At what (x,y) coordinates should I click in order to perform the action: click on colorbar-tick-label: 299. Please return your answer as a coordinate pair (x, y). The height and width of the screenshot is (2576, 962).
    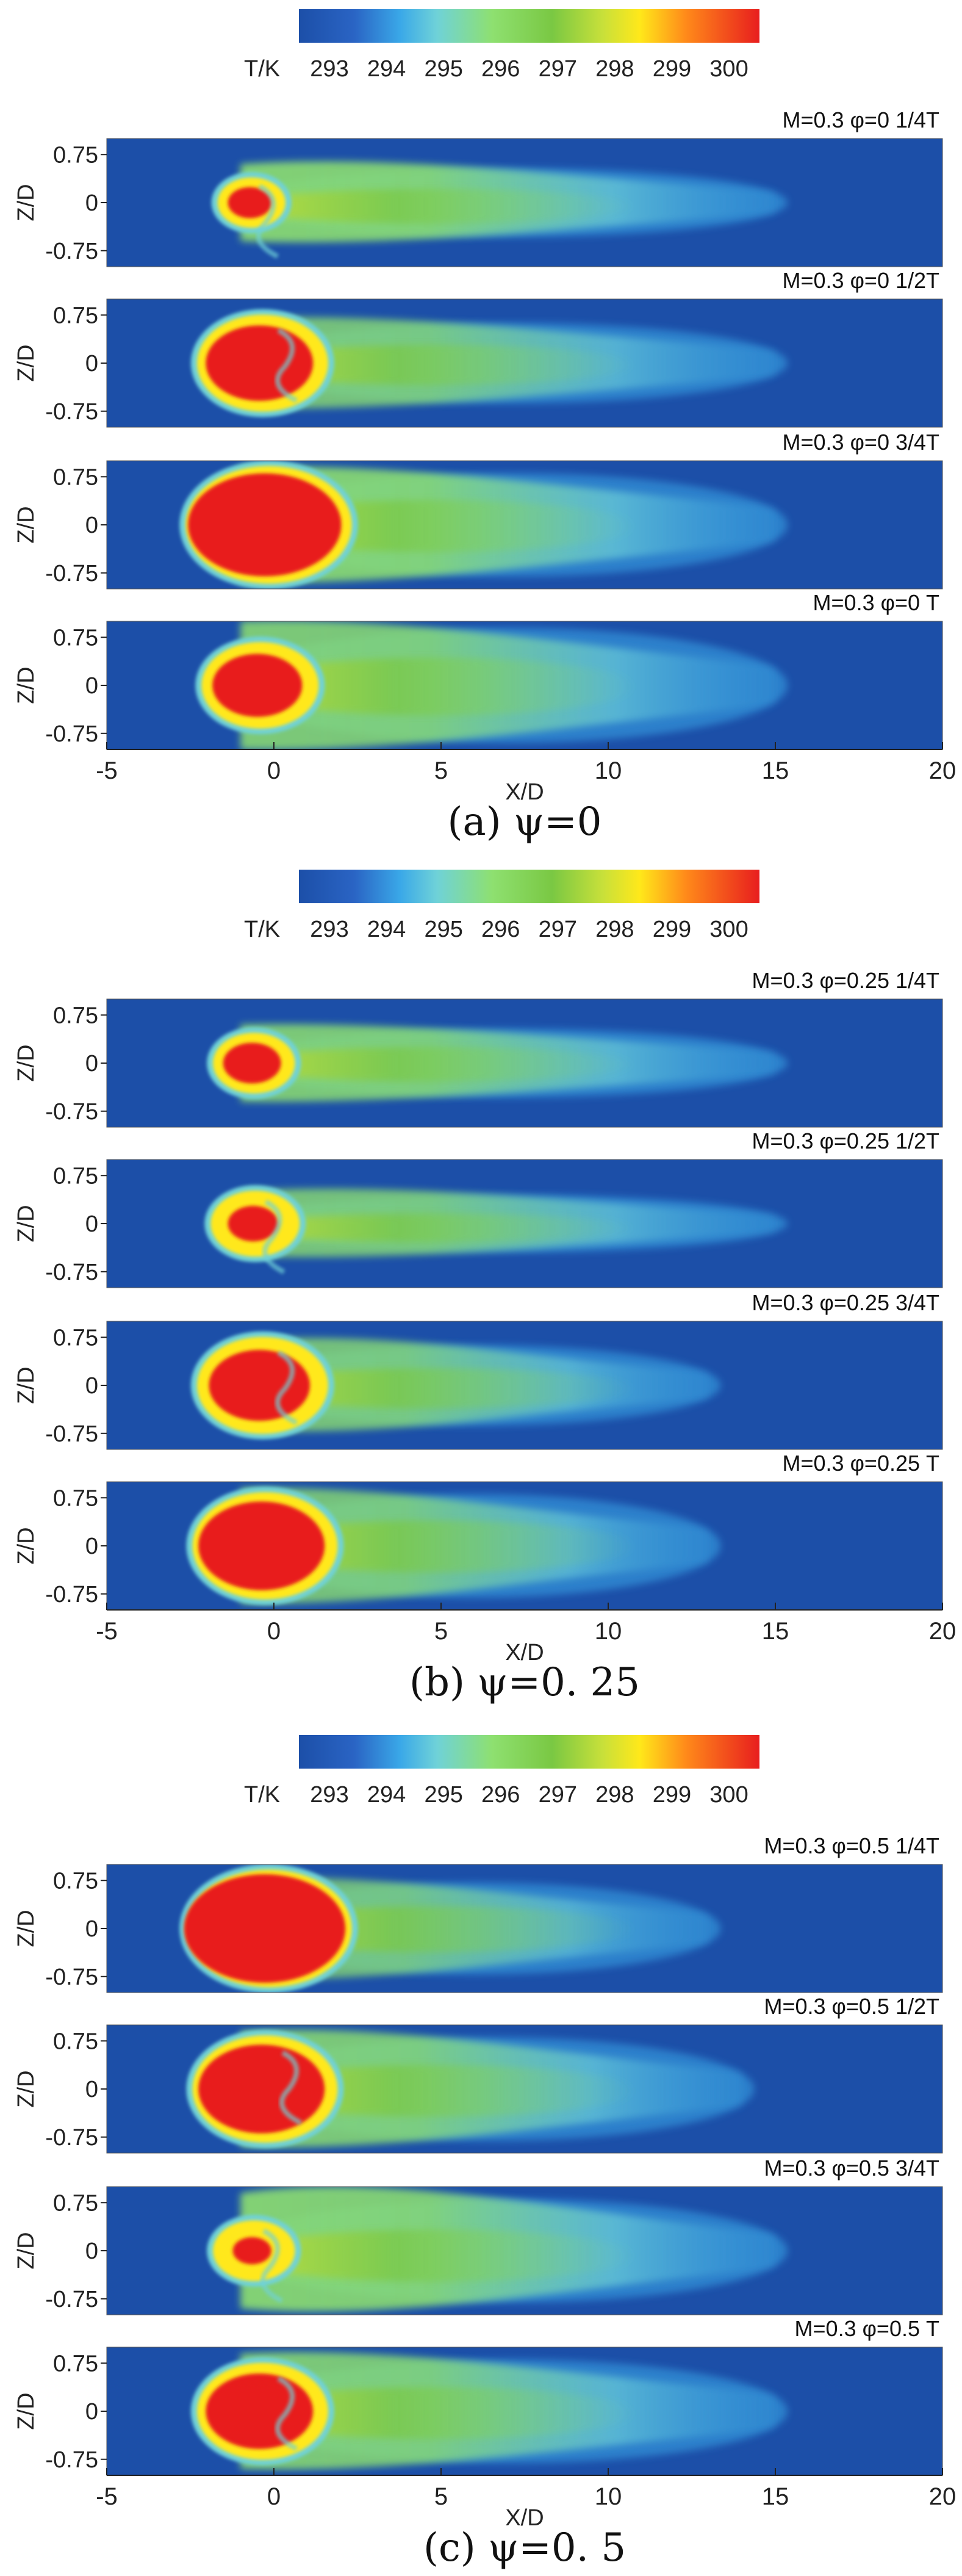
    Looking at the image, I should click on (672, 929).